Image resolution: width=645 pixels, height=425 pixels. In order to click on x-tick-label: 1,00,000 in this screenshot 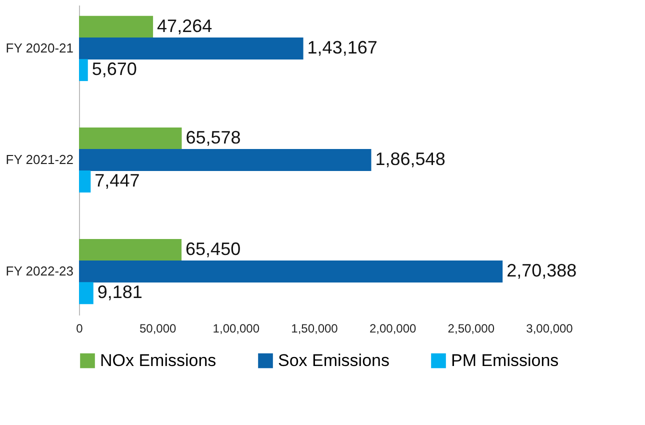, I will do `click(236, 329)`.